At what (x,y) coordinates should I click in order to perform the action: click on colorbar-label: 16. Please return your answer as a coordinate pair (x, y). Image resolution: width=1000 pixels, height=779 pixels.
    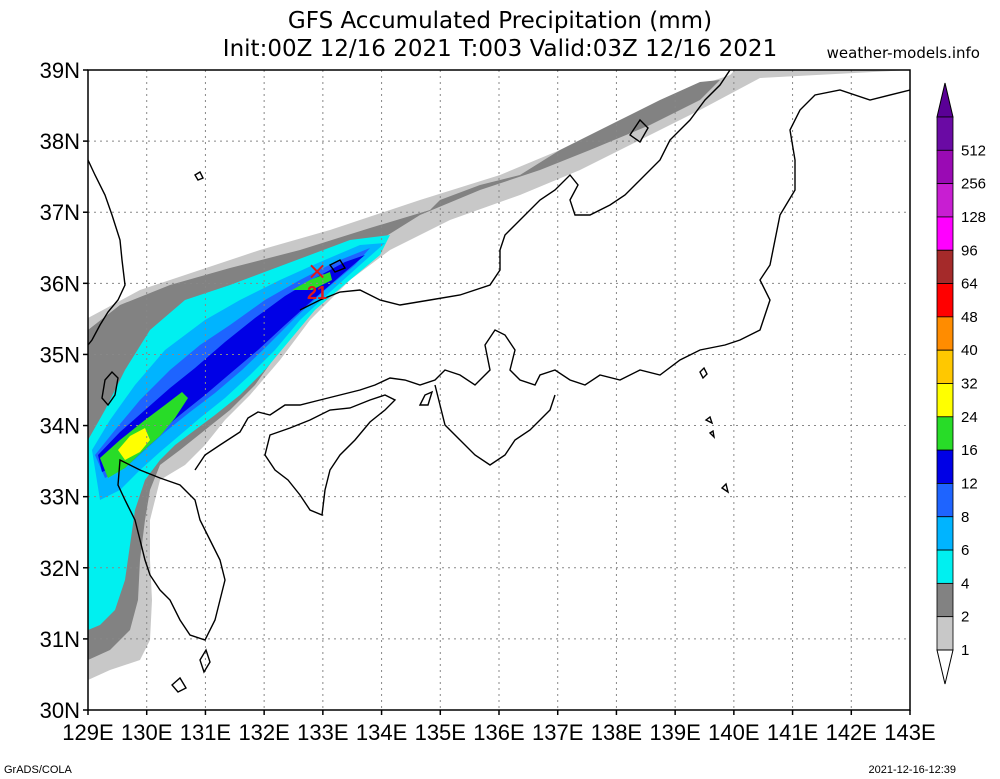
    Looking at the image, I should click on (969, 450).